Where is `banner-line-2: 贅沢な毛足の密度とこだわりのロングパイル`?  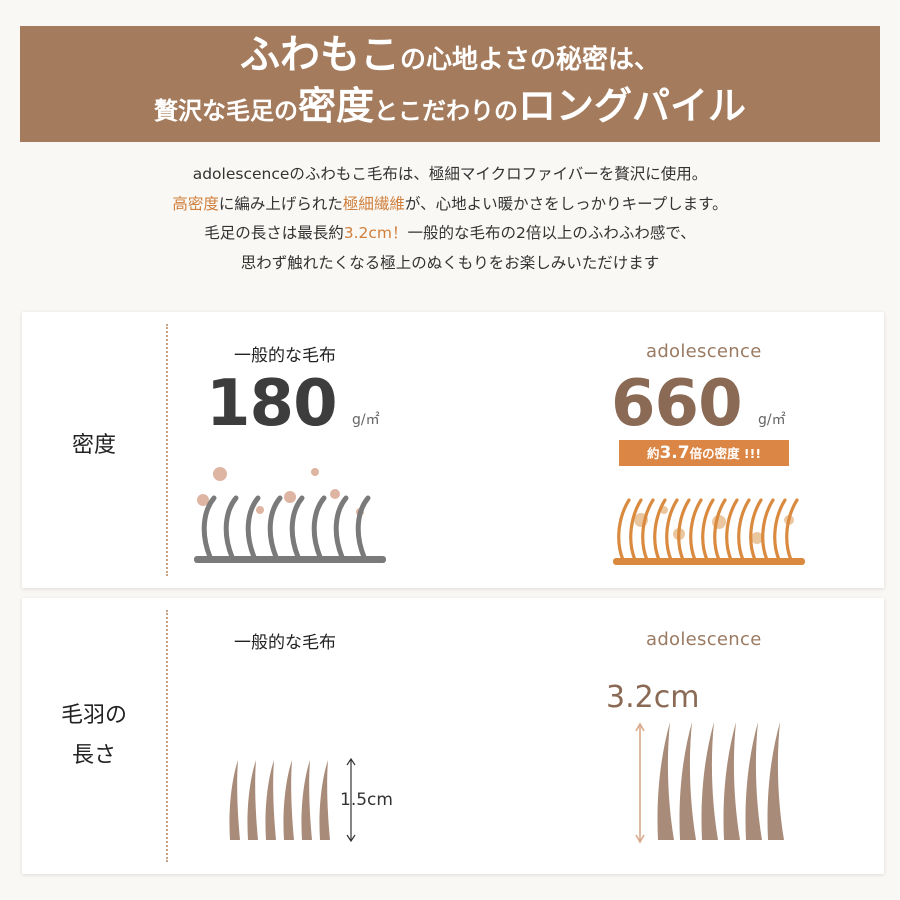 banner-line-2: 贅沢な毛足の密度とこだわりのロングパイル is located at coordinates (450, 108).